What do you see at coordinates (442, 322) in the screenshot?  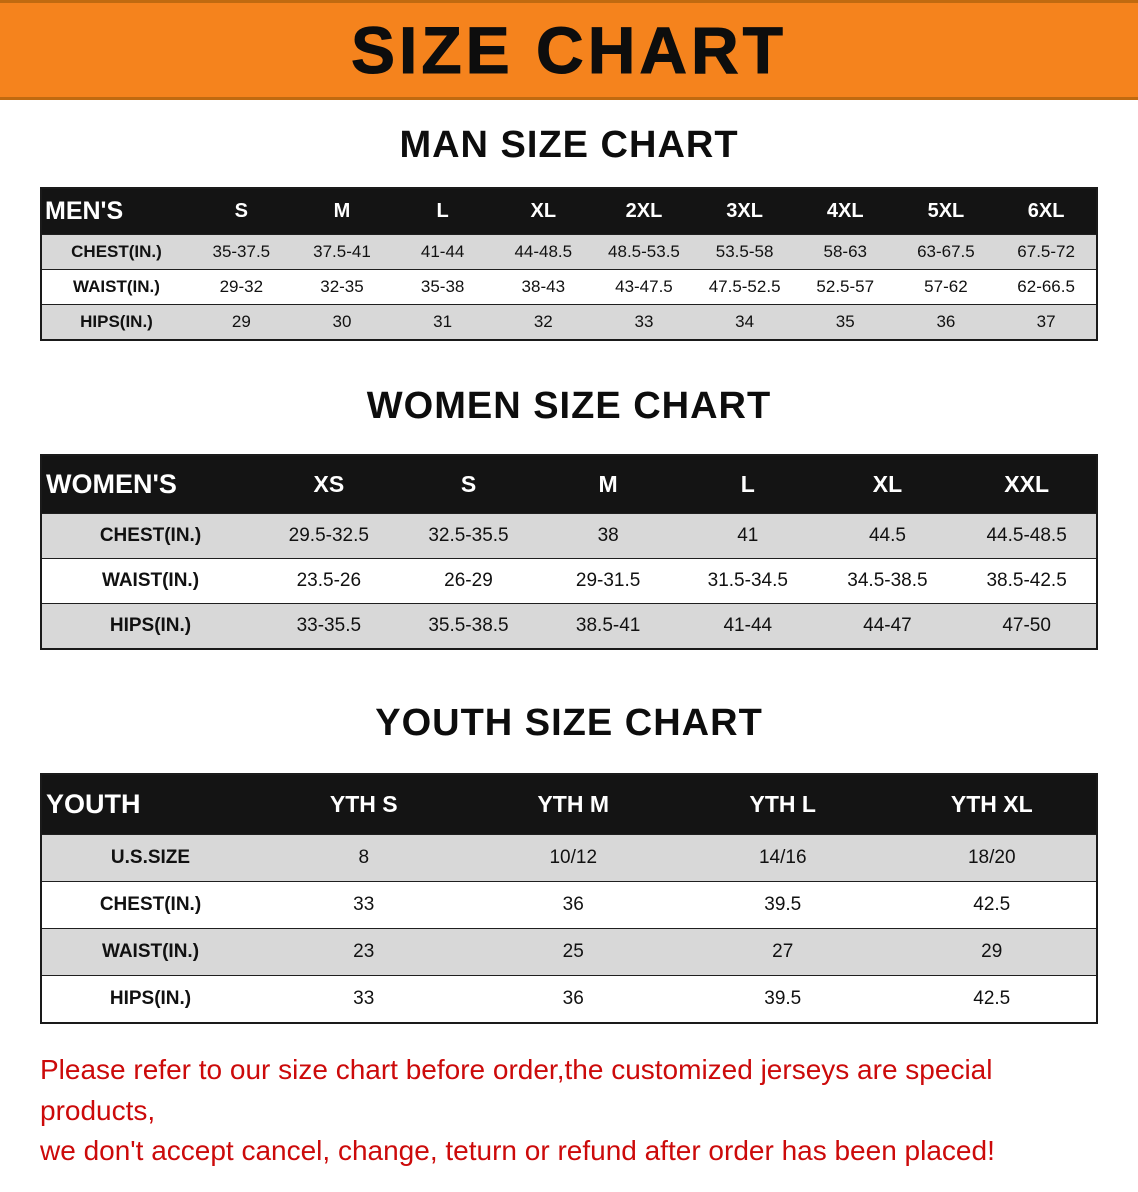 I see `size-cell: 31` at bounding box center [442, 322].